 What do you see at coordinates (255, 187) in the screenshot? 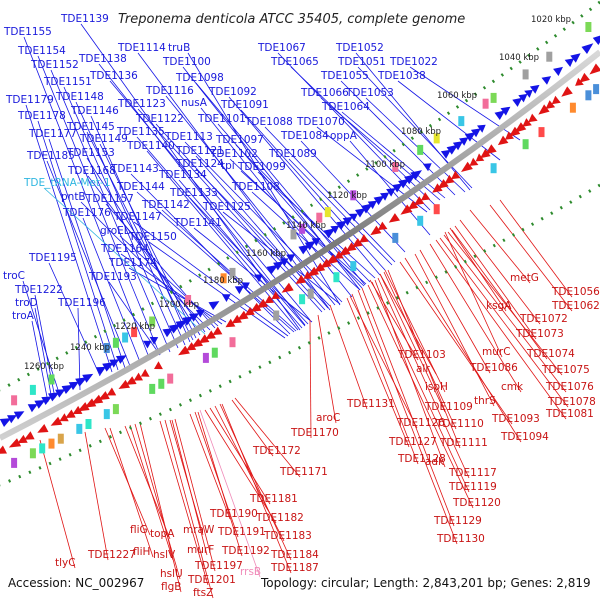
I see `gene-label: TDE1108` at bounding box center [255, 187].